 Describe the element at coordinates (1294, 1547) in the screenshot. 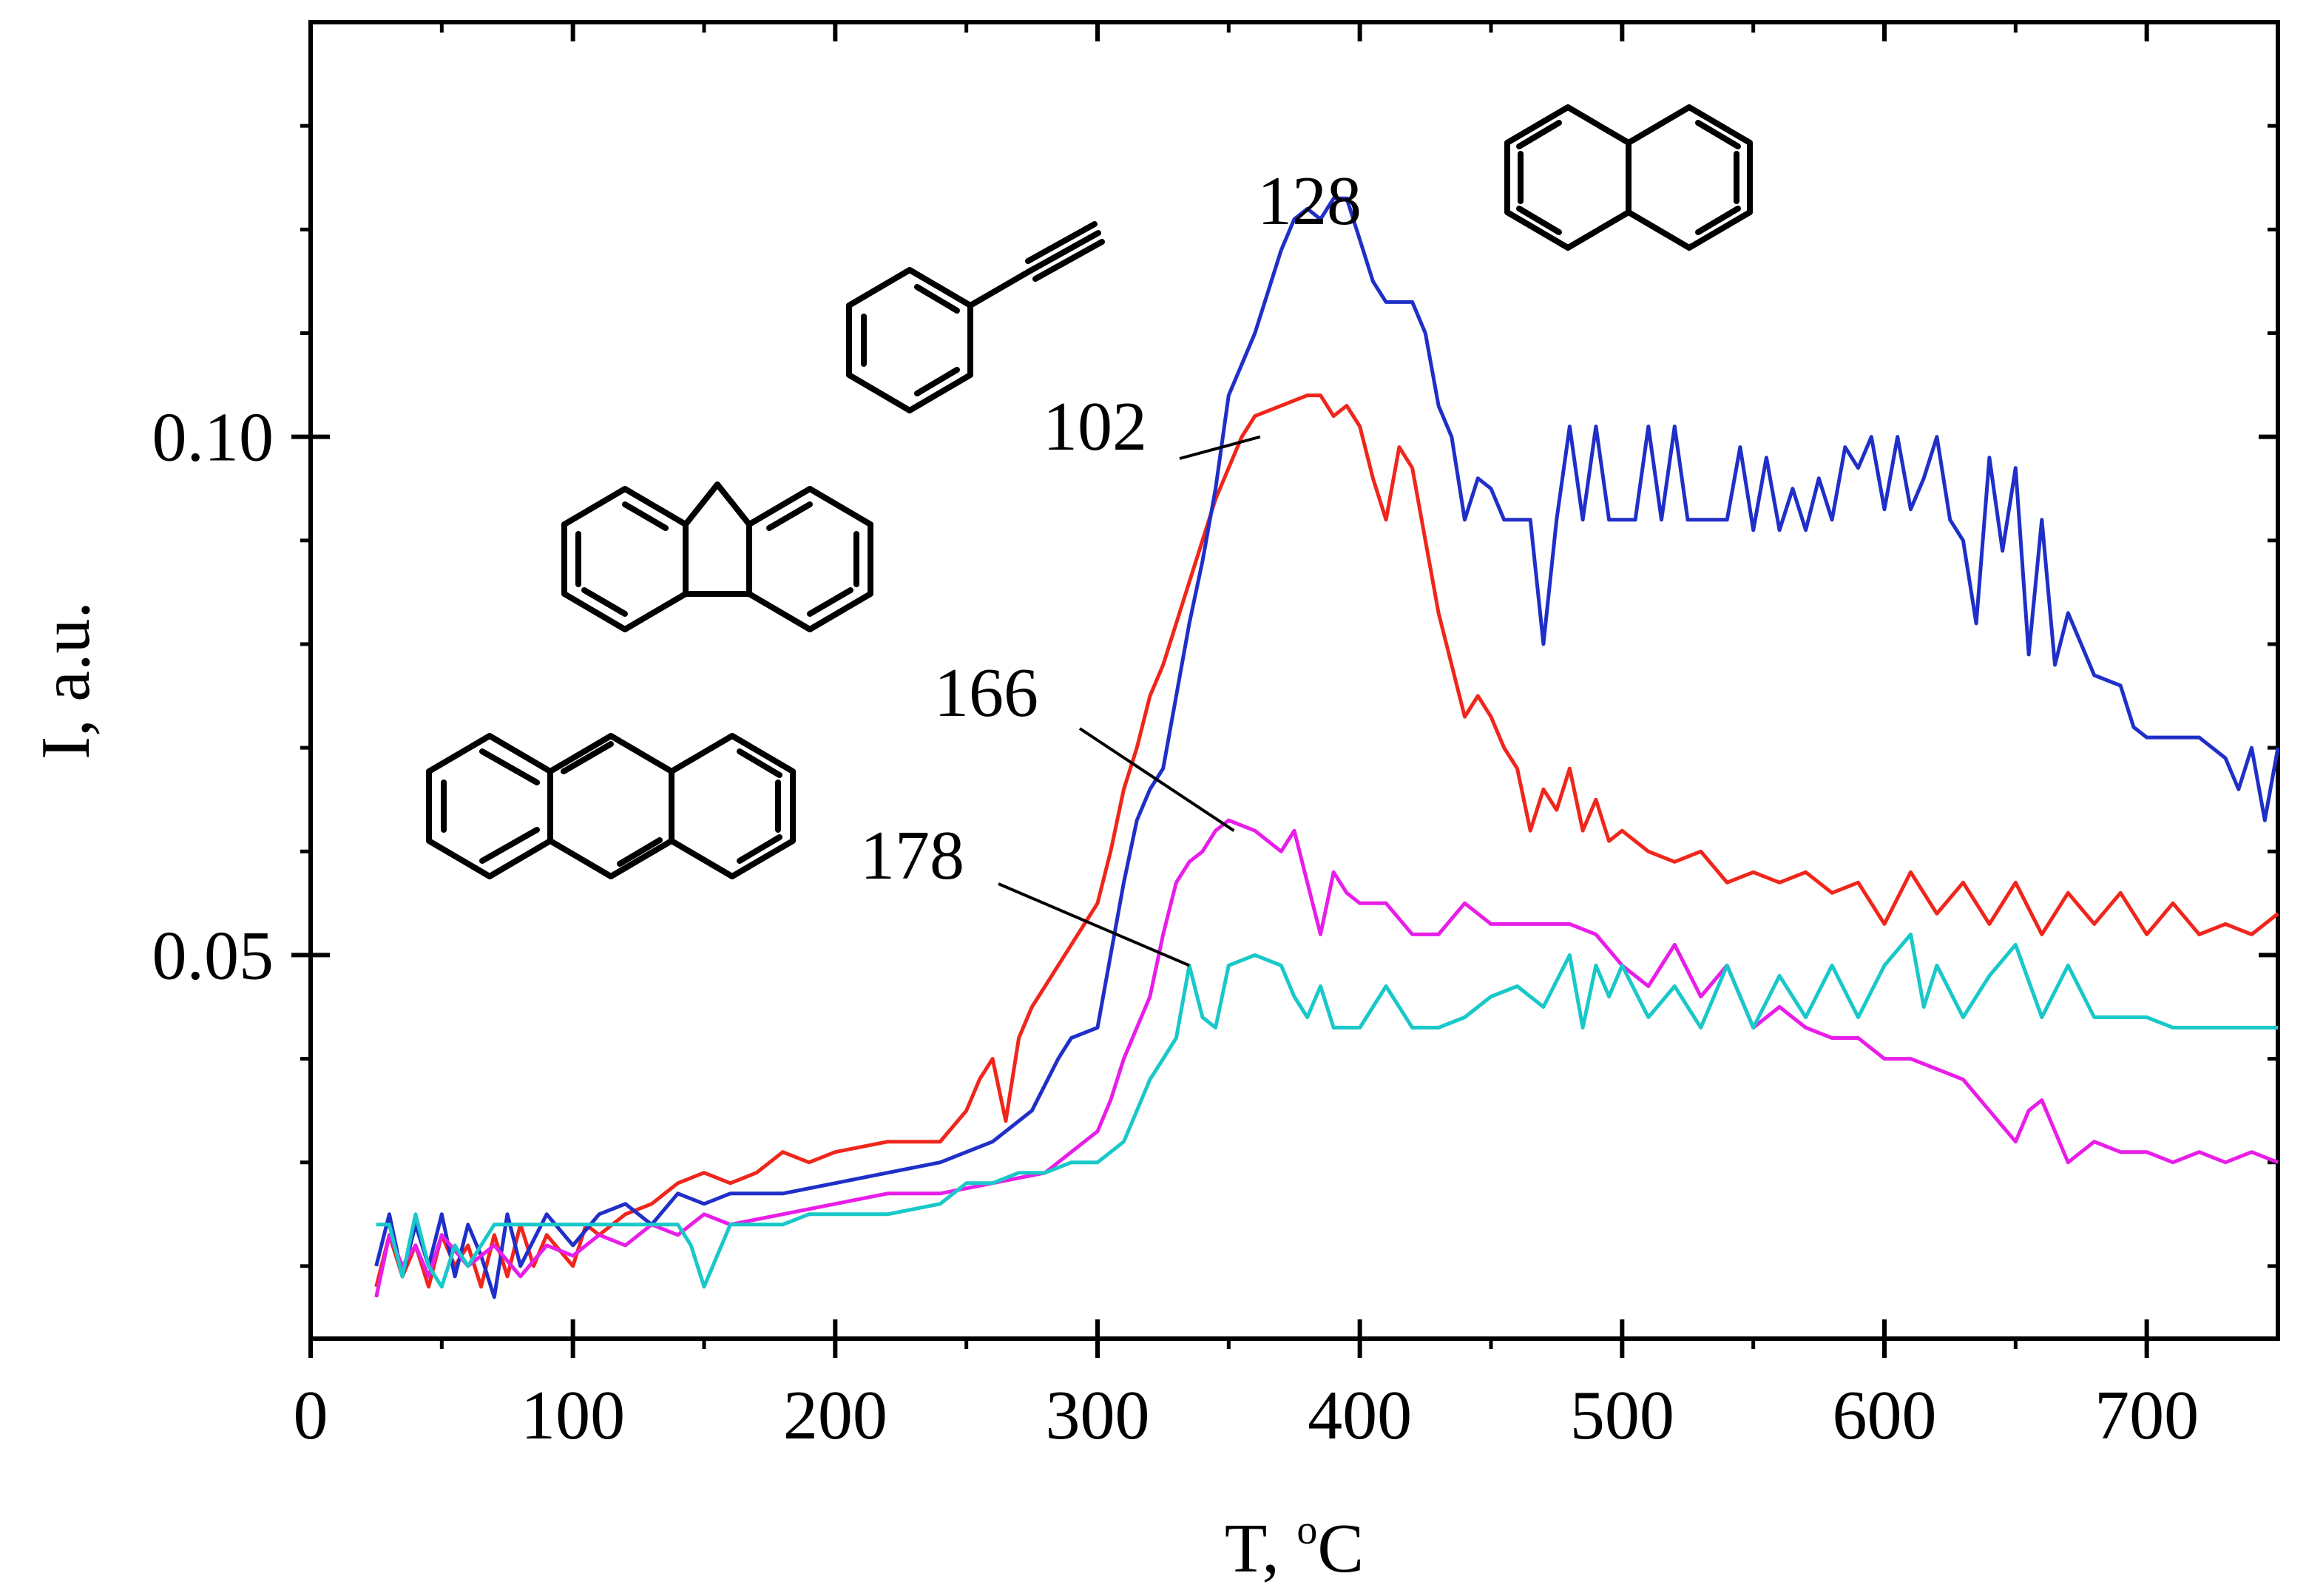

I see `x-axis-label: T, oC` at that location.